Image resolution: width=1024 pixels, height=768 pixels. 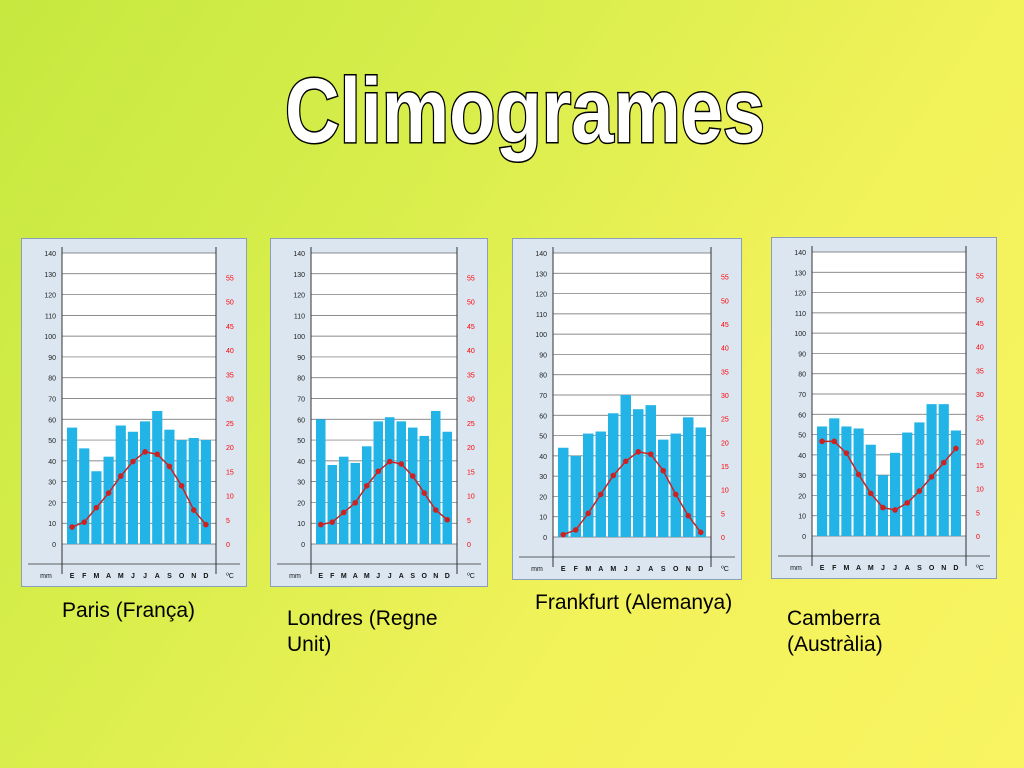 What do you see at coordinates (725, 569) in the screenshot?
I see `right-unit-label: ºC` at bounding box center [725, 569].